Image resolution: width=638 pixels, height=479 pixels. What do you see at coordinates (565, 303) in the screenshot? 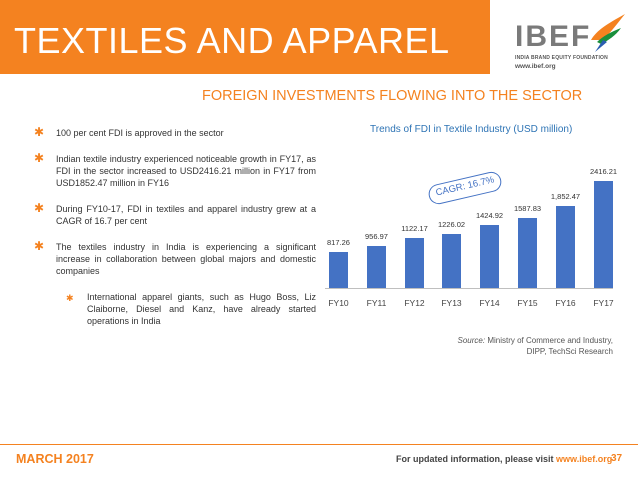
I see `chart-x-tick-label: FY16` at bounding box center [565, 303].